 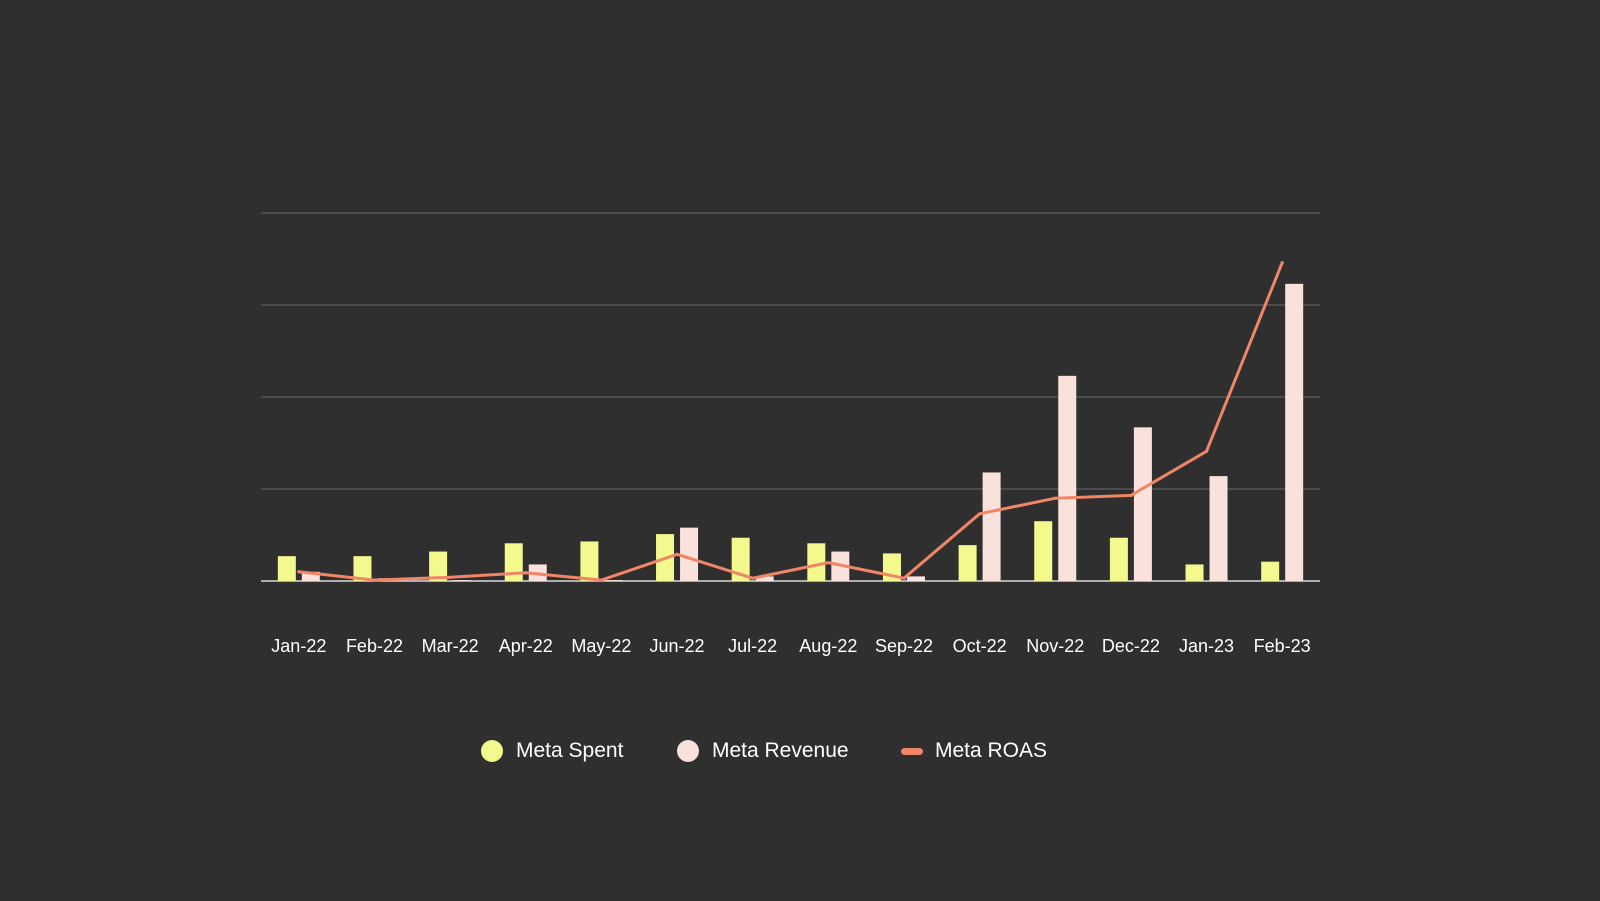 I want to click on x-tick-label-oct-22: Oct-22, so click(x=980, y=646).